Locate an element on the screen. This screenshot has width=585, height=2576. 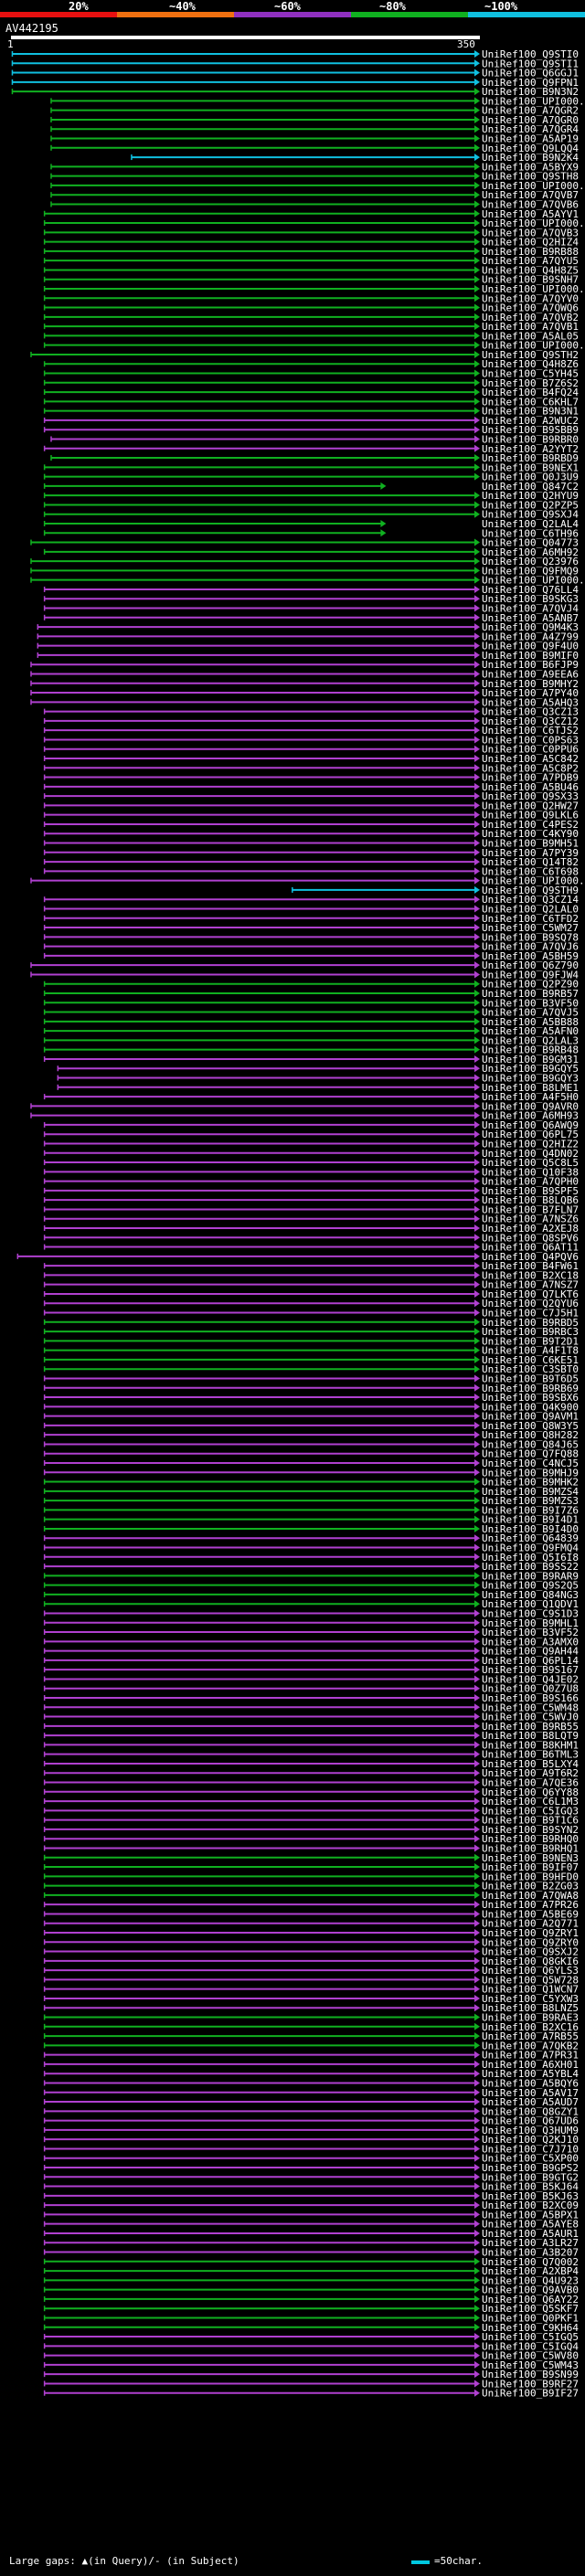
hit-label: UniRef100_B9GM31 is located at coordinates (531, 1059).